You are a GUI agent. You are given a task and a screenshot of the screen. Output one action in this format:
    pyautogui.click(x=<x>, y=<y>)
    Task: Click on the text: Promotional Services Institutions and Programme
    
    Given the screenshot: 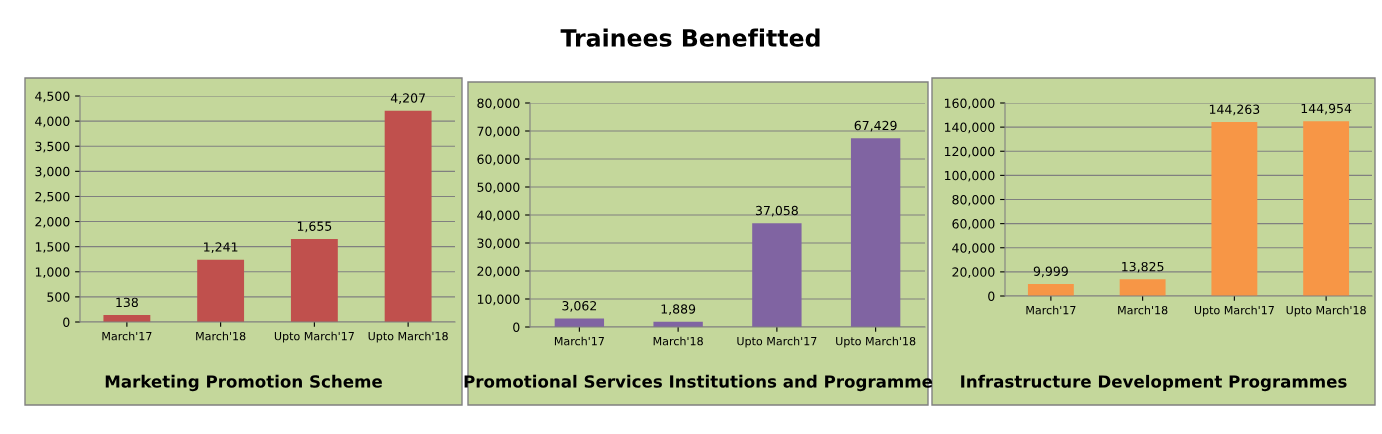 What is the action you would take?
    pyautogui.click(x=698, y=383)
    